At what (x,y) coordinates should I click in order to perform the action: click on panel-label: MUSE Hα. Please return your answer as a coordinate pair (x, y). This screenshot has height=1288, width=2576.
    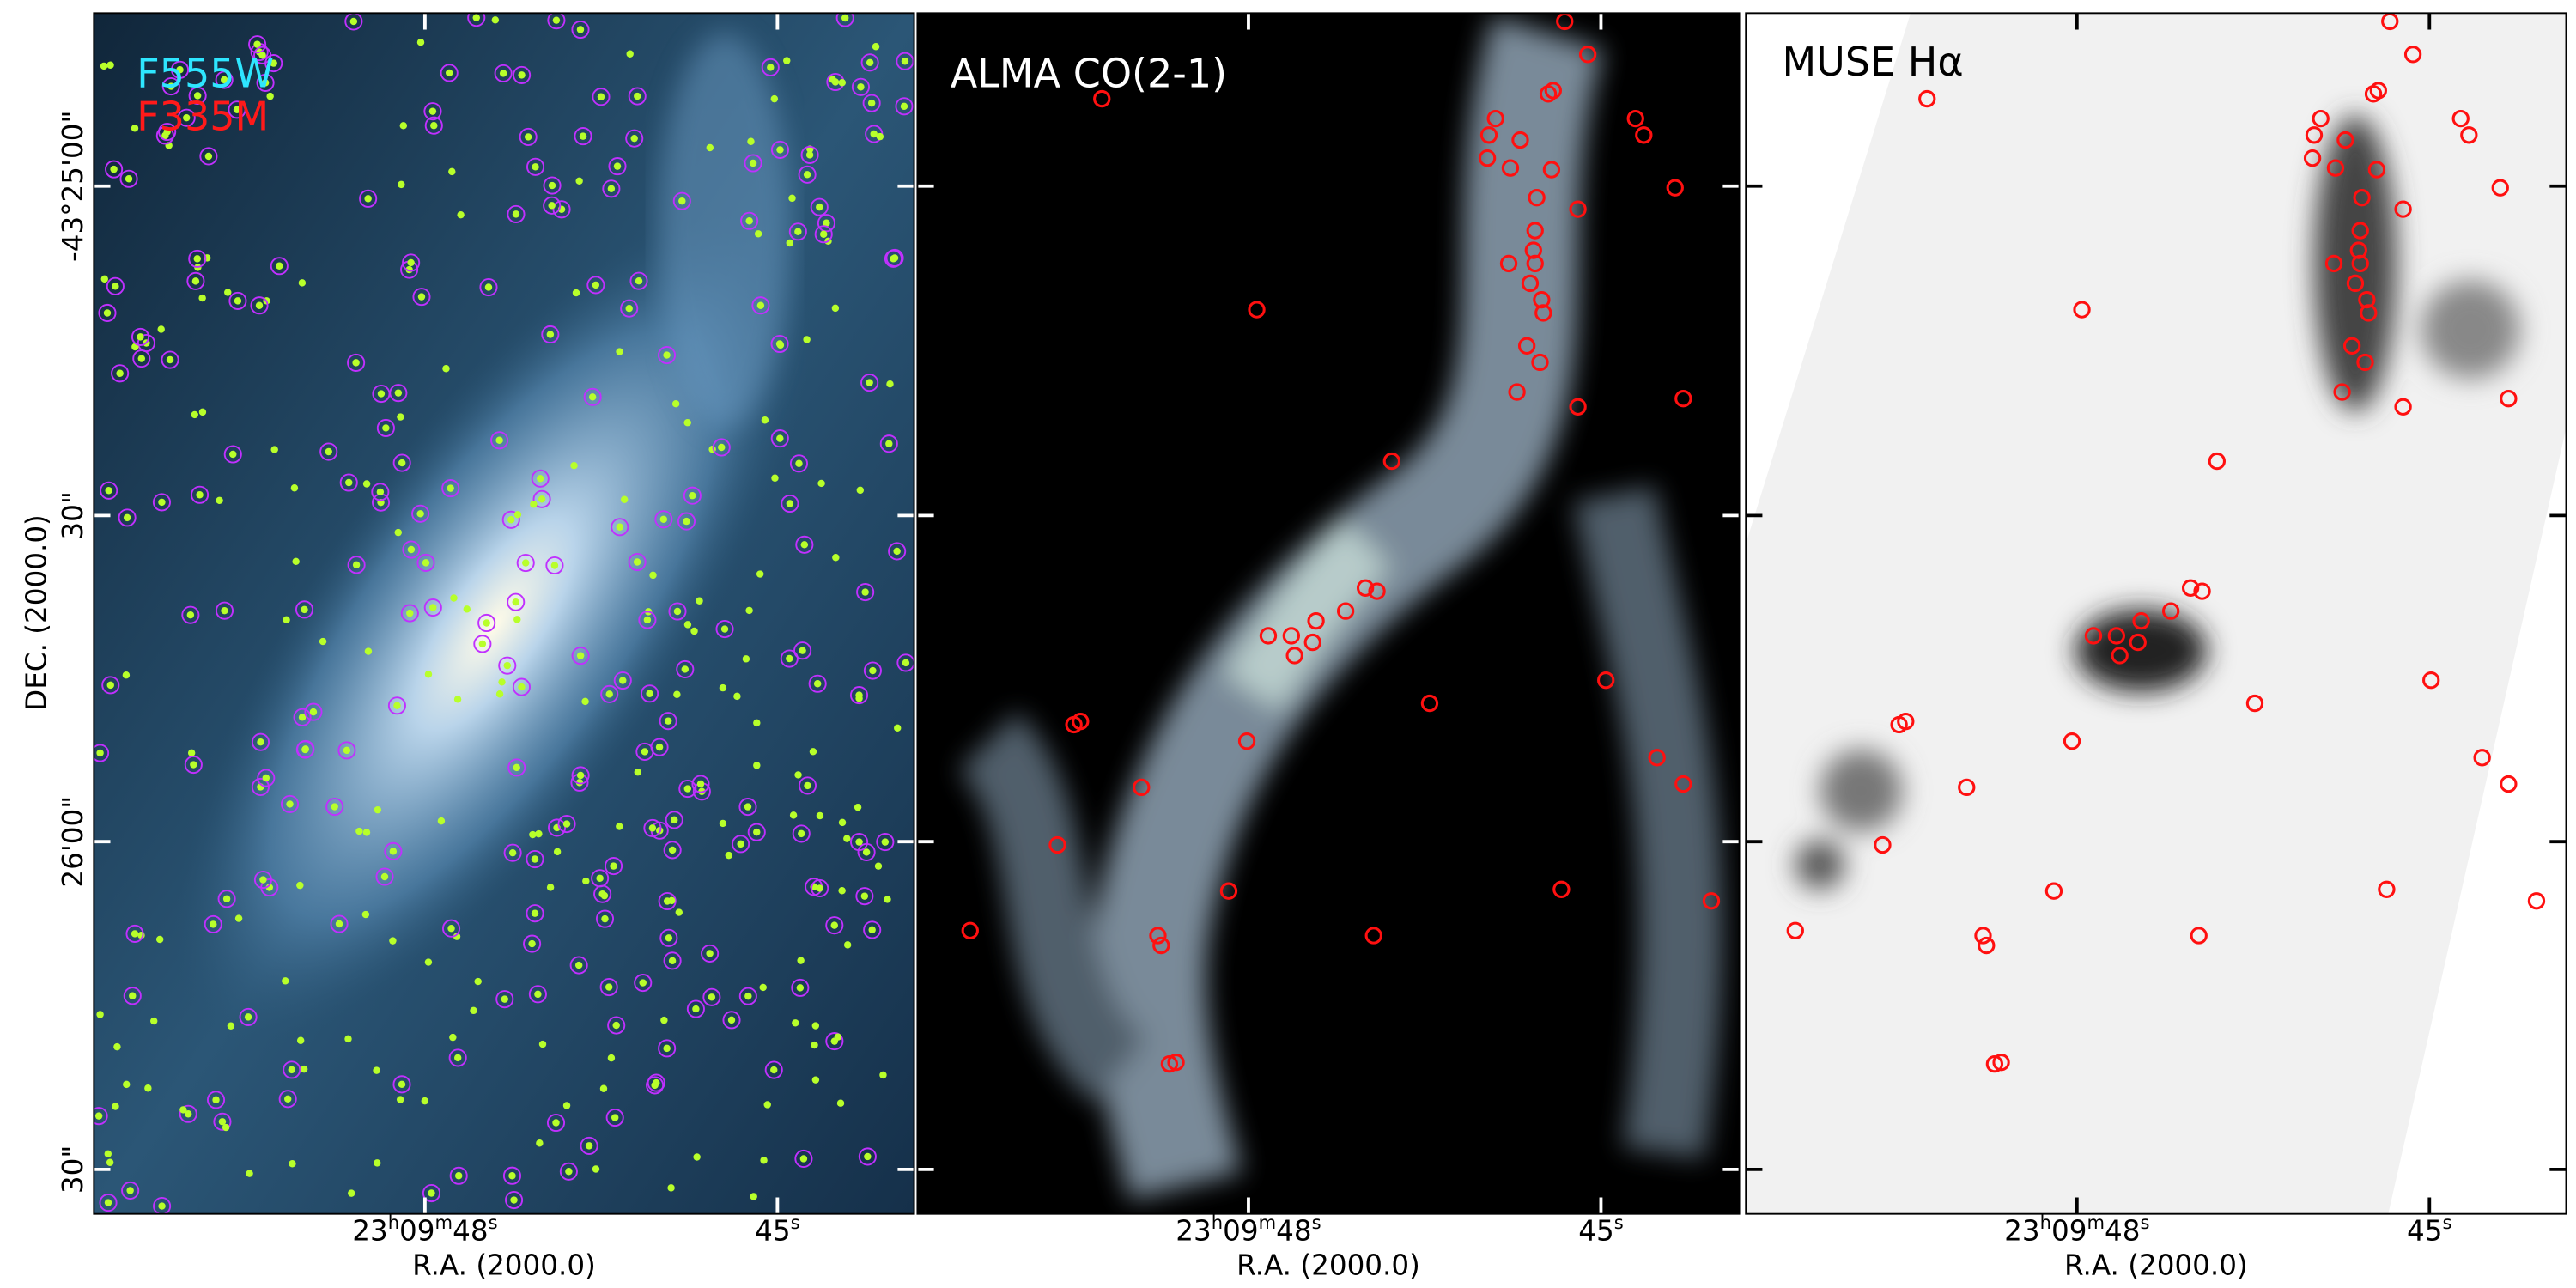
    Looking at the image, I should click on (1872, 62).